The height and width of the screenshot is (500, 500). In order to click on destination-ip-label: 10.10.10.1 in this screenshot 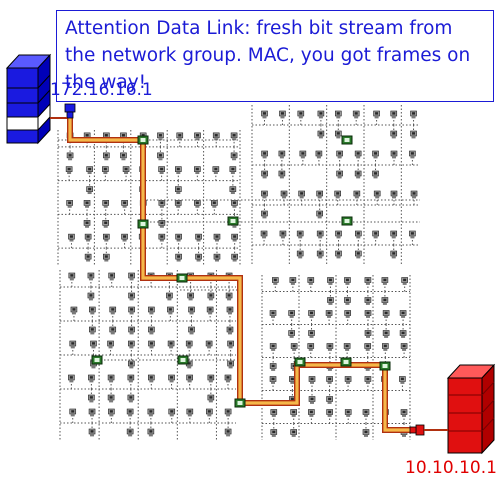, I will do `click(451, 468)`.